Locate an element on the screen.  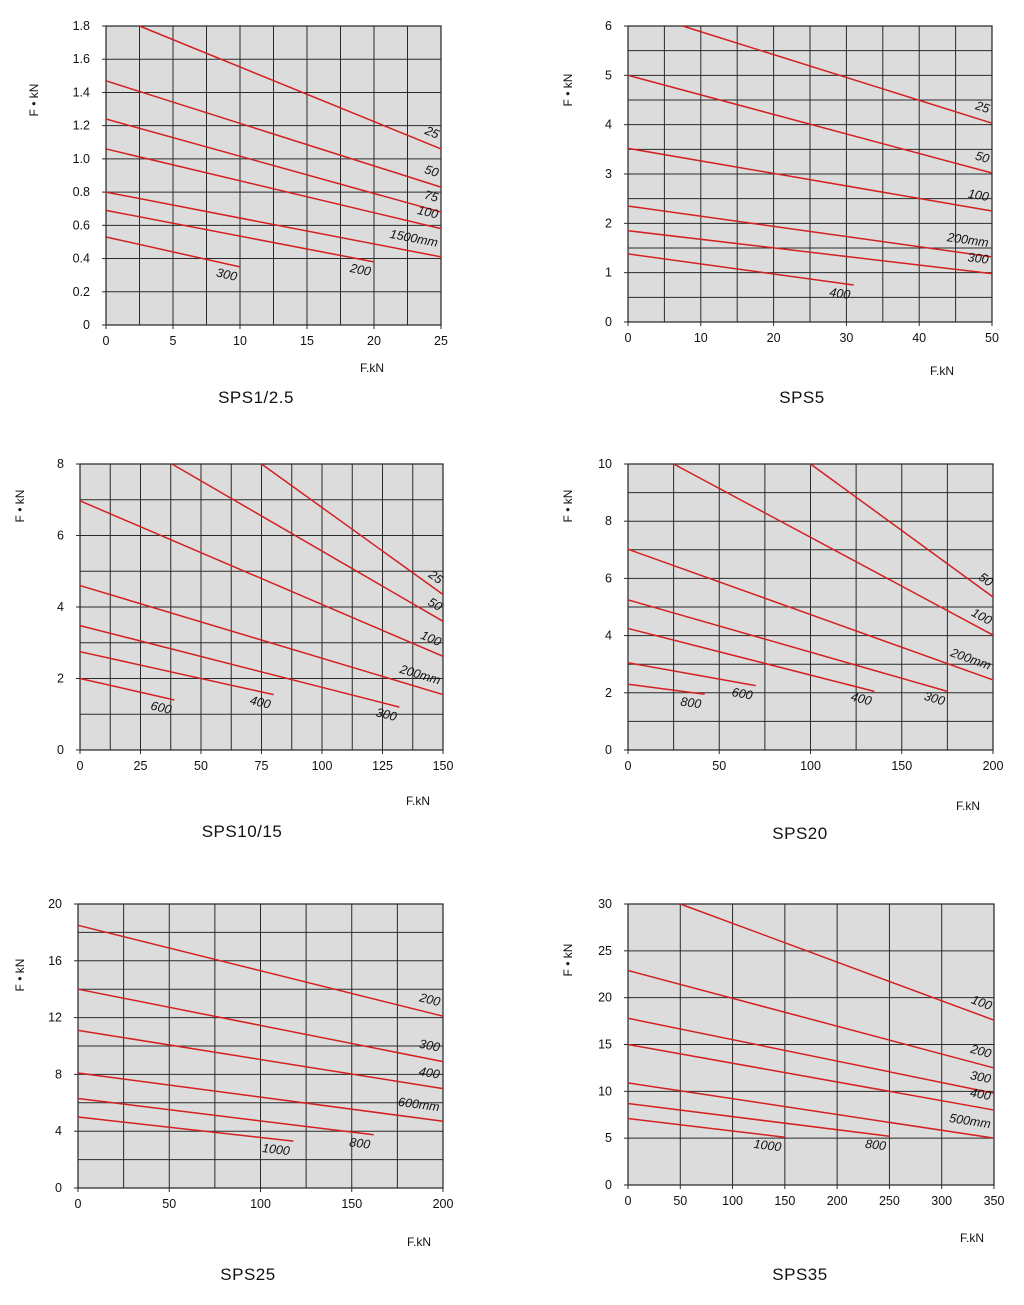
y-tick-label: 1.0 is located at coordinates (81, 159).